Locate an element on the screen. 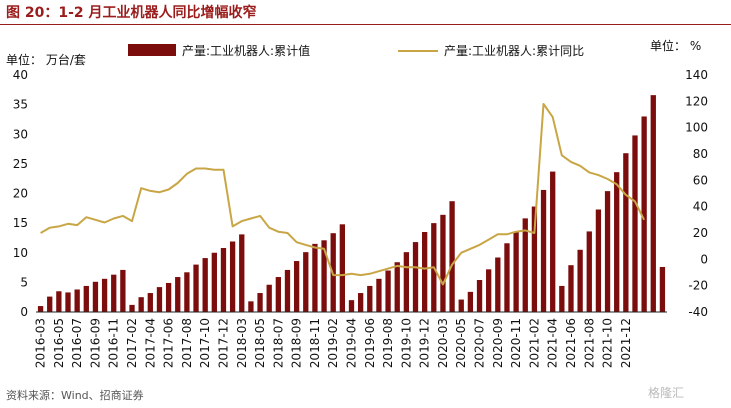 The width and height of the screenshot is (731, 408). x-tick-label: 2019-10 is located at coordinates (406, 343).